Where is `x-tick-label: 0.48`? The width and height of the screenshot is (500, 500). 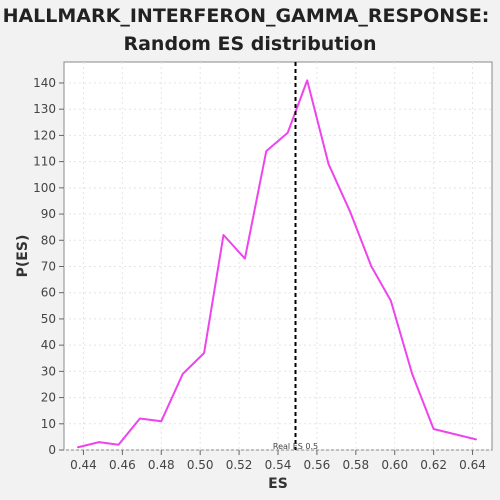 x-tick-label: 0.48 is located at coordinates (161, 465).